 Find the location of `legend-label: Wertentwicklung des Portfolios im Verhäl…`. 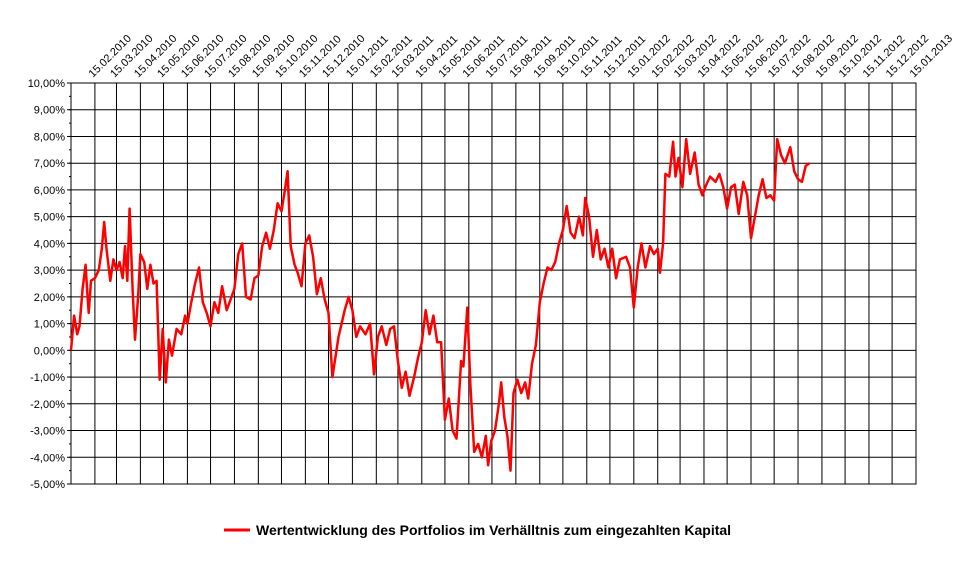

legend-label: Wertentwicklung des Portfolios im Verhäl… is located at coordinates (493, 530).